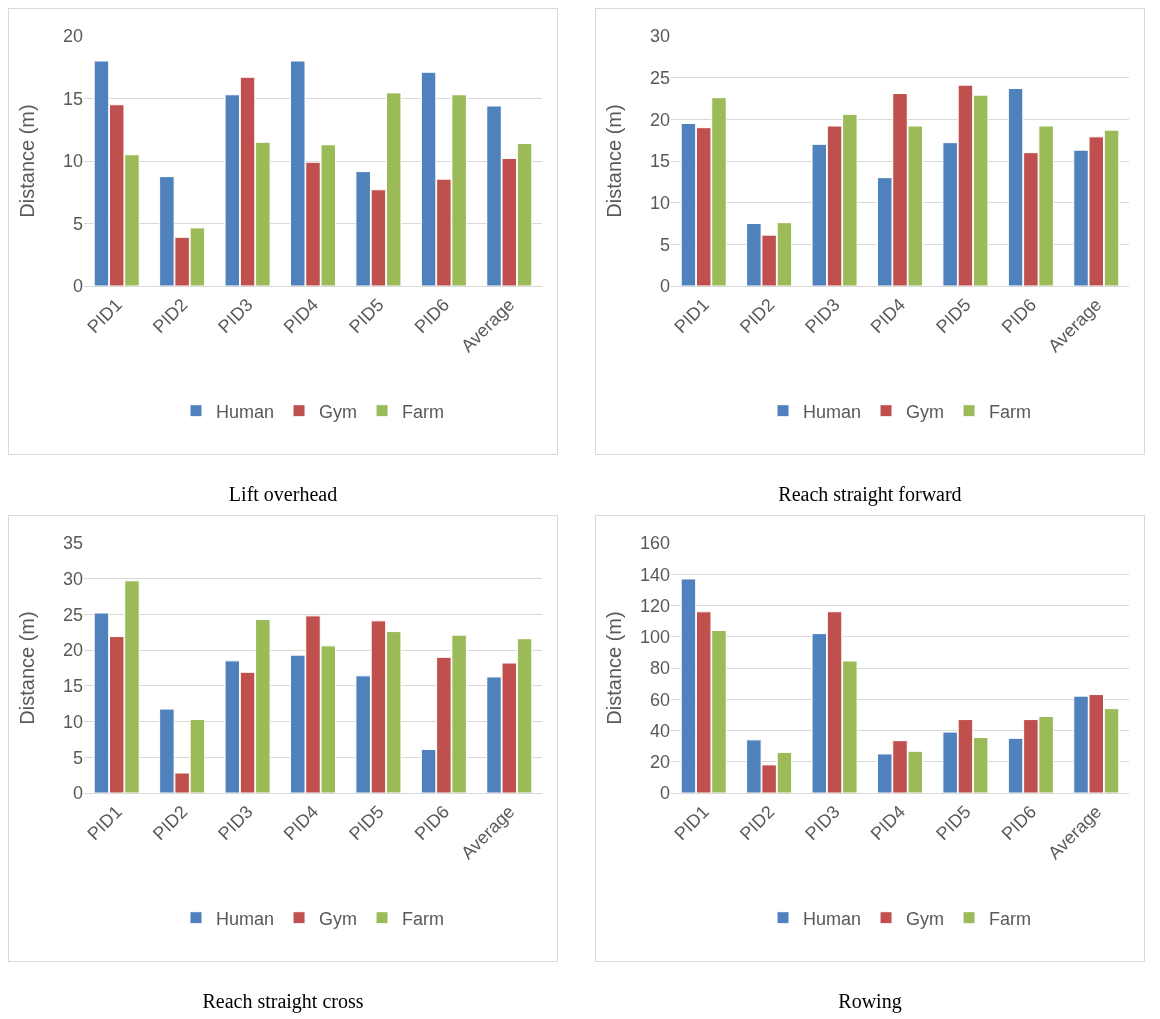 This screenshot has width=1160, height=1019. I want to click on y-tick-label: 140, so click(654, 574).